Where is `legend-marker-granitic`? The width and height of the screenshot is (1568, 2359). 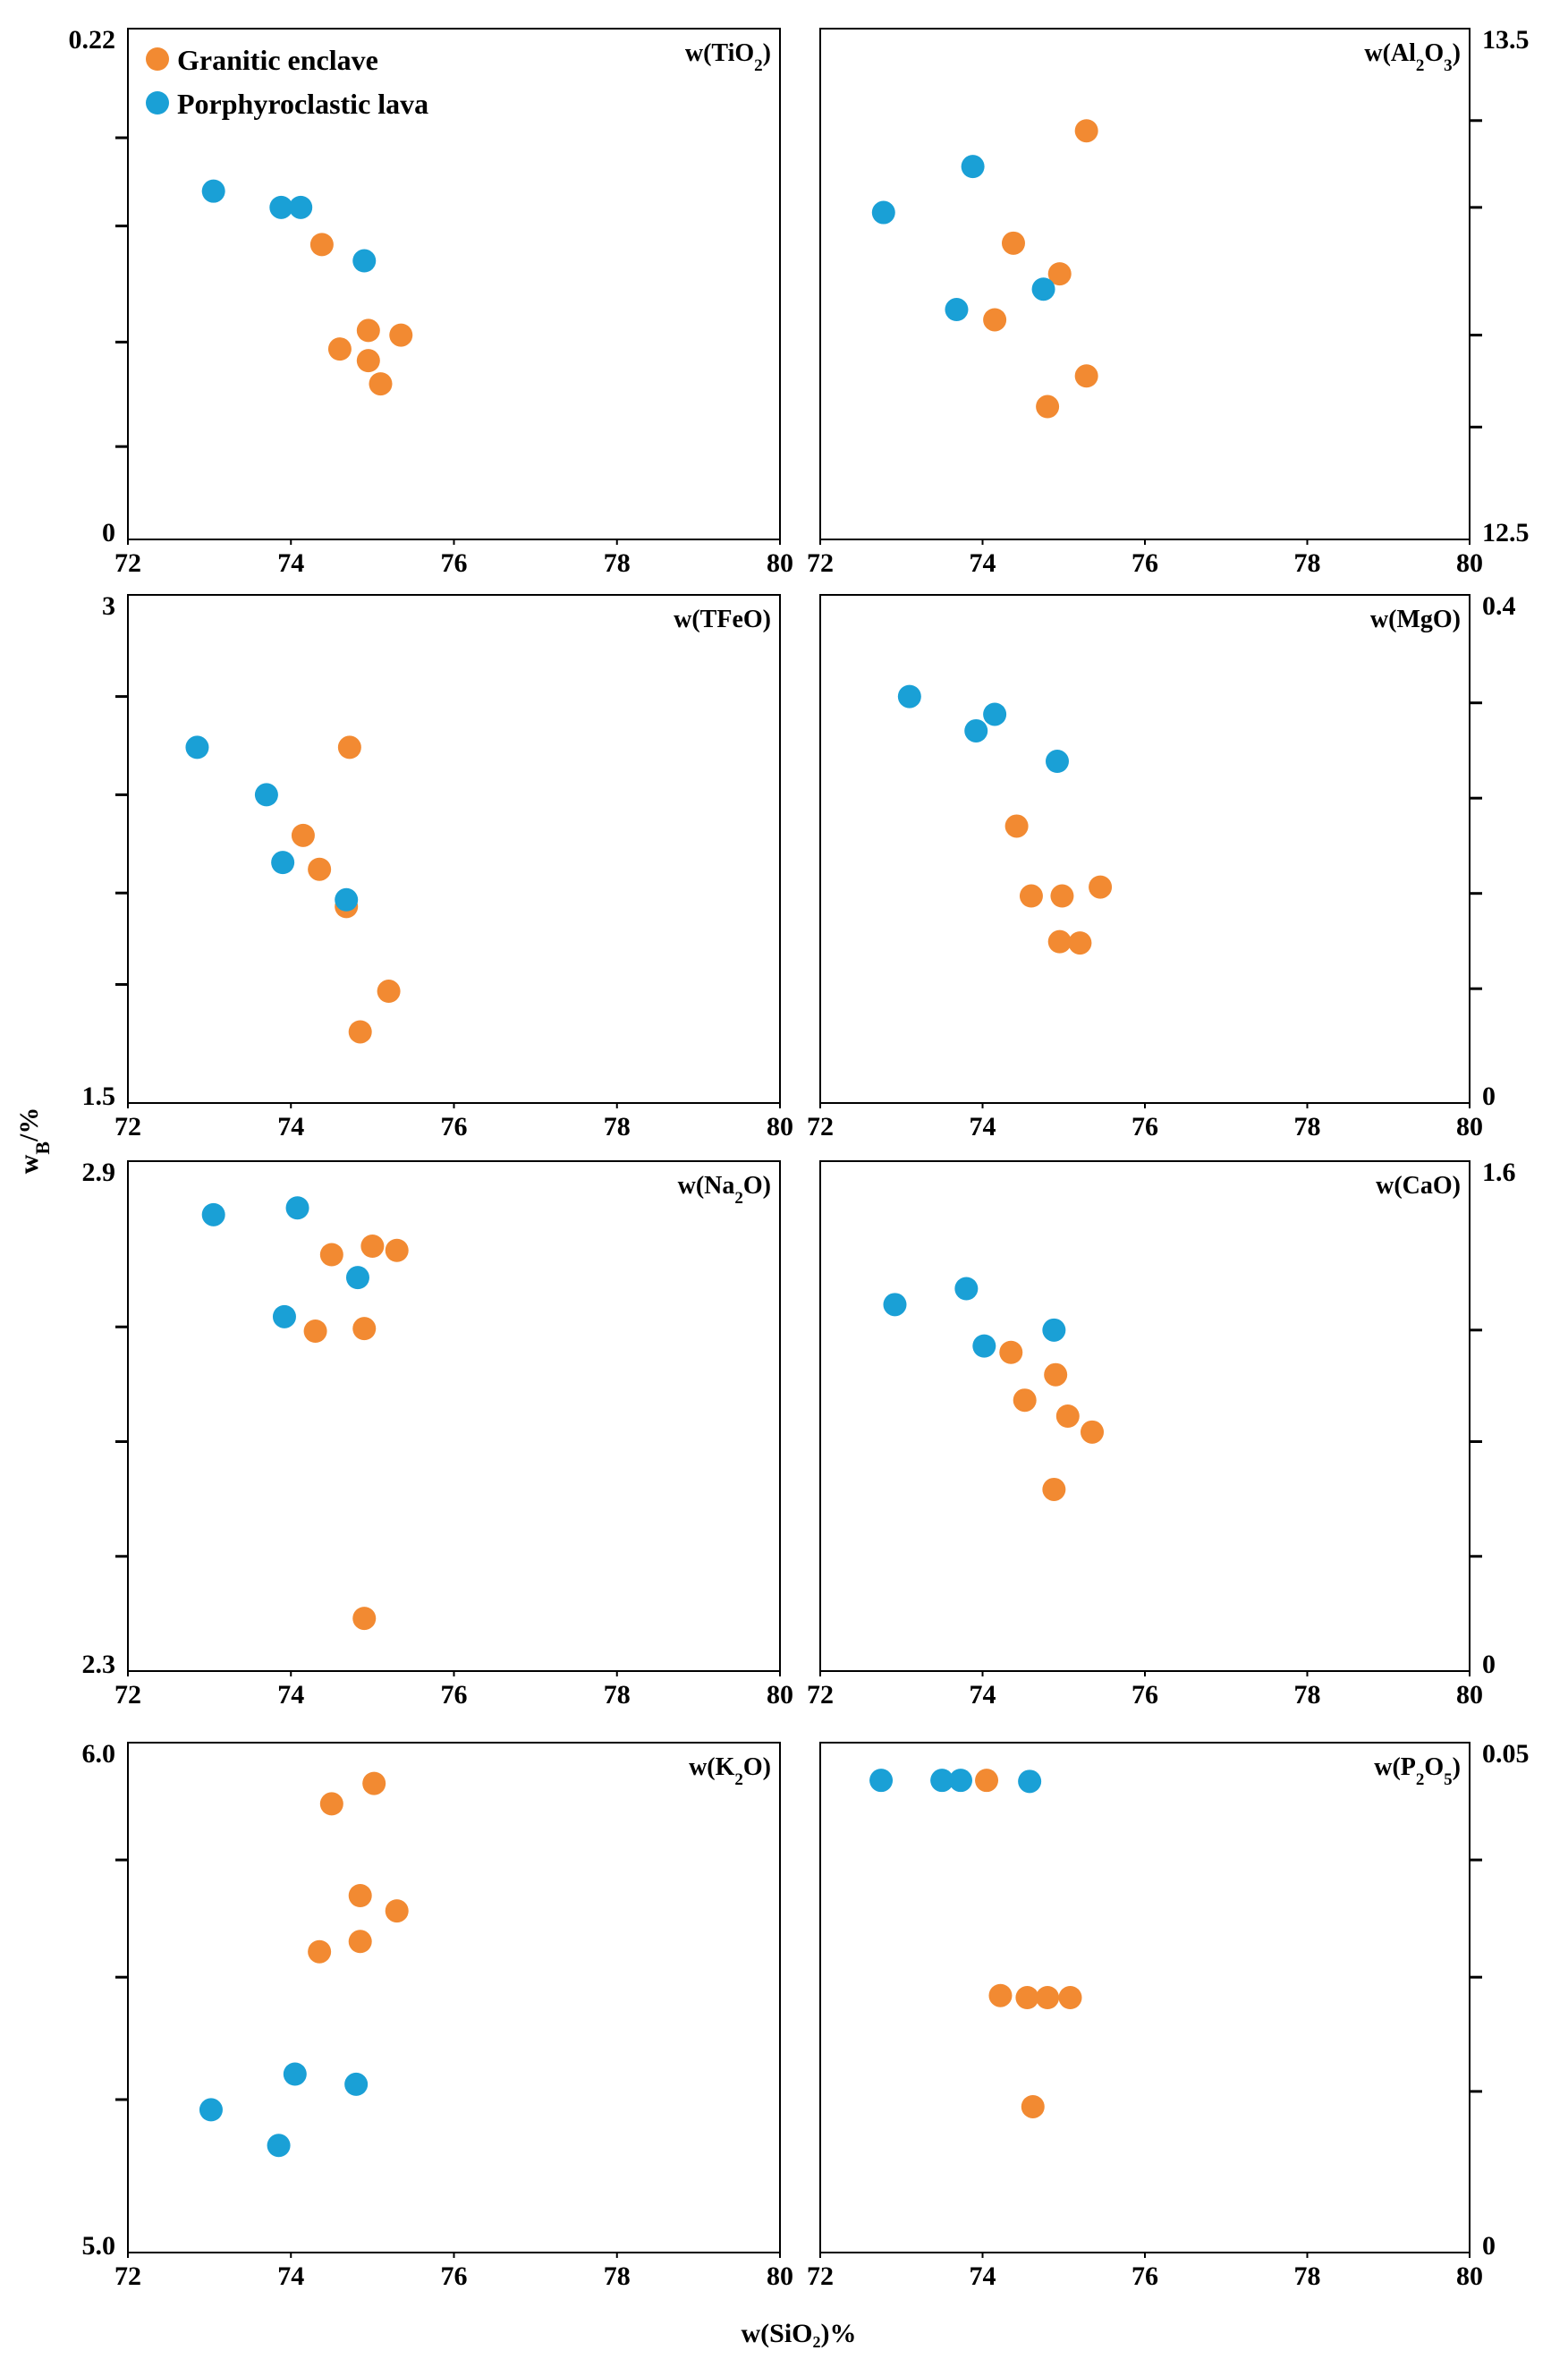 legend-marker-granitic is located at coordinates (158, 59).